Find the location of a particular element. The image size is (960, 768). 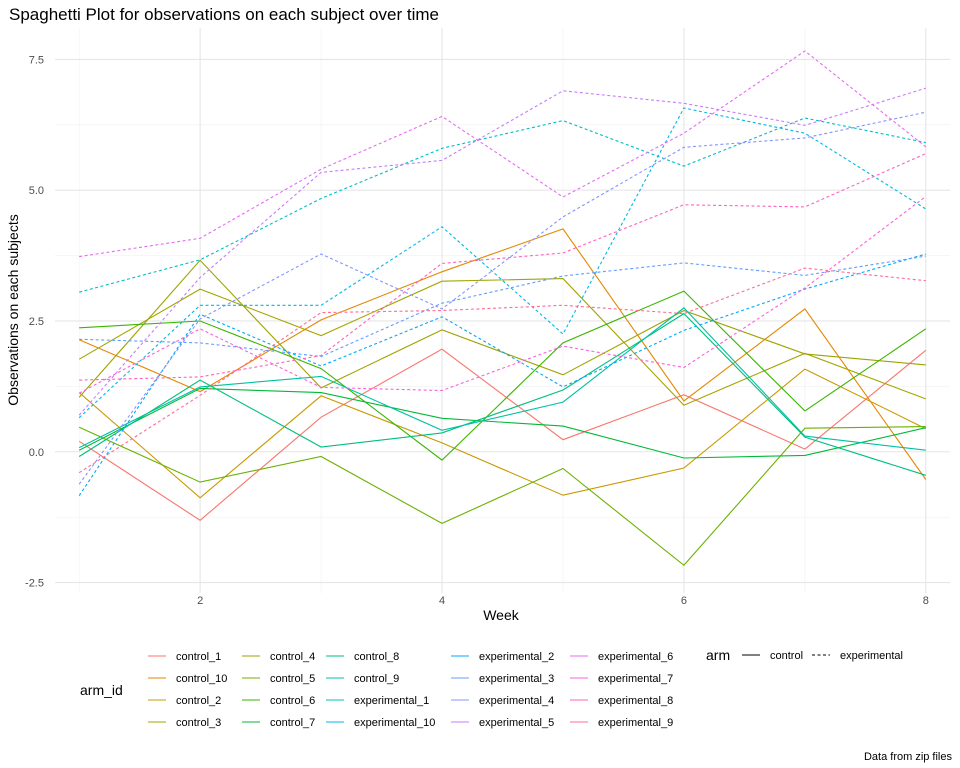

legend-label-control-10: control_10 is located at coordinates (201, 679).